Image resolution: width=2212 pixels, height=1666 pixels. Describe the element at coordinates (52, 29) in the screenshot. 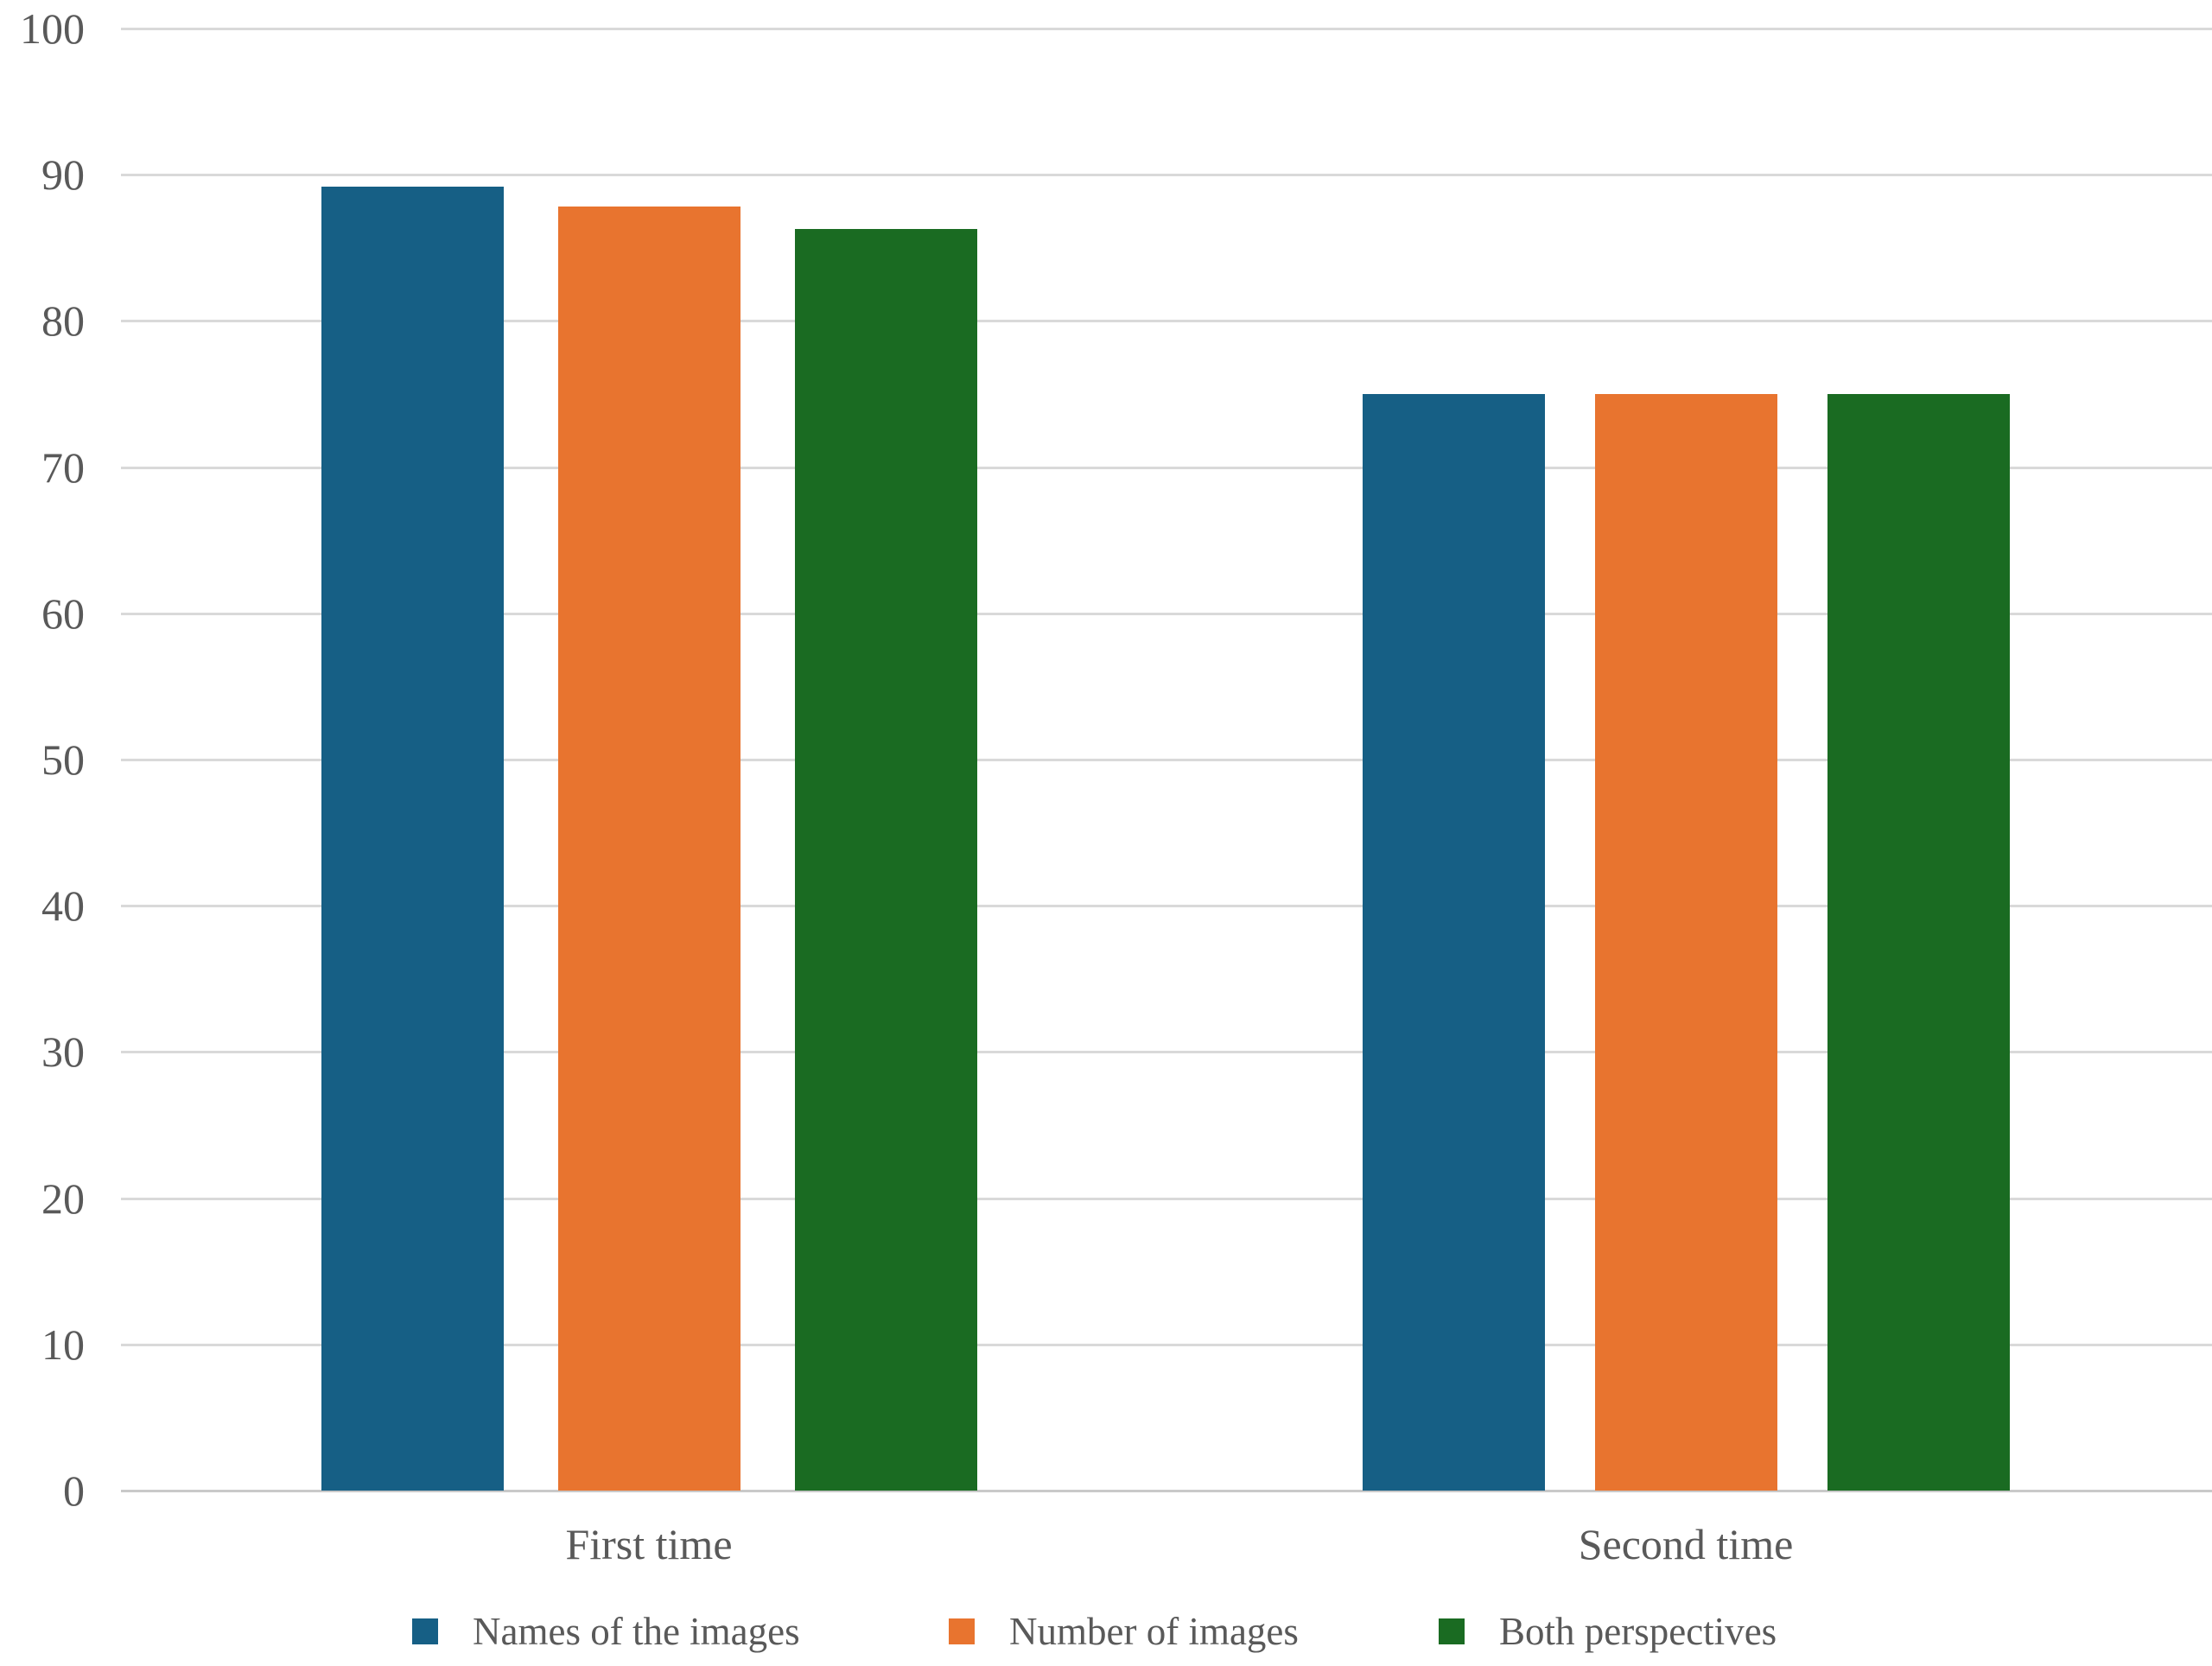

I see `y-tick-label-100: 100` at that location.